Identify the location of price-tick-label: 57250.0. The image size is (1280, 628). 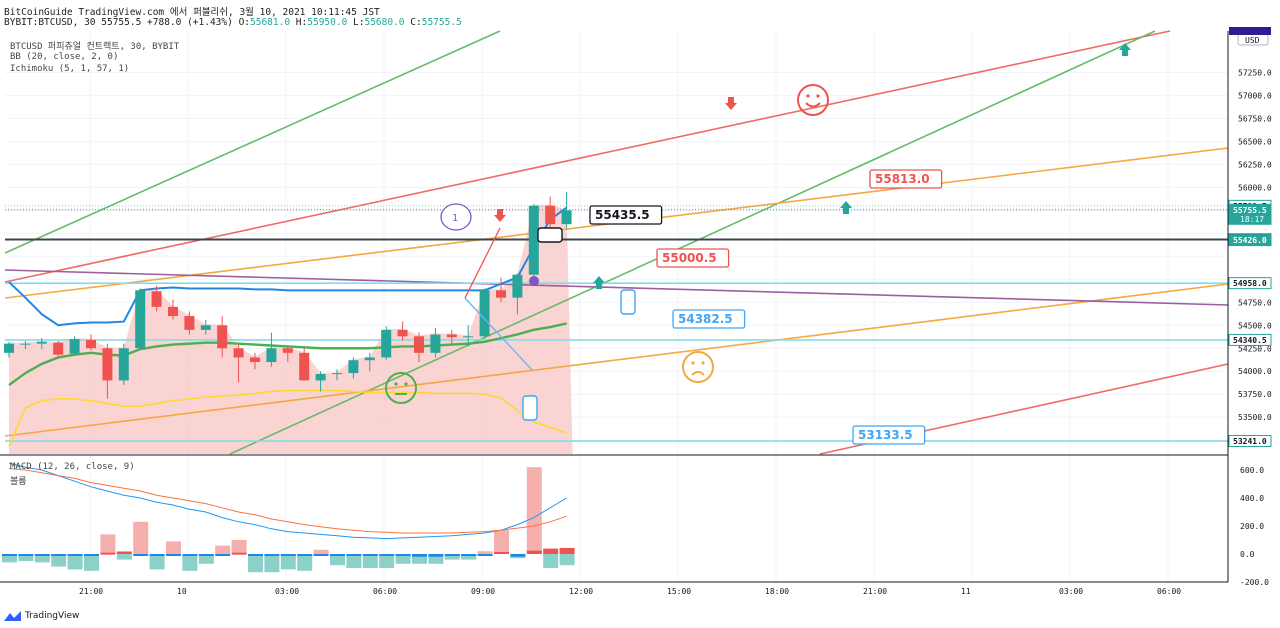
(1255, 72).